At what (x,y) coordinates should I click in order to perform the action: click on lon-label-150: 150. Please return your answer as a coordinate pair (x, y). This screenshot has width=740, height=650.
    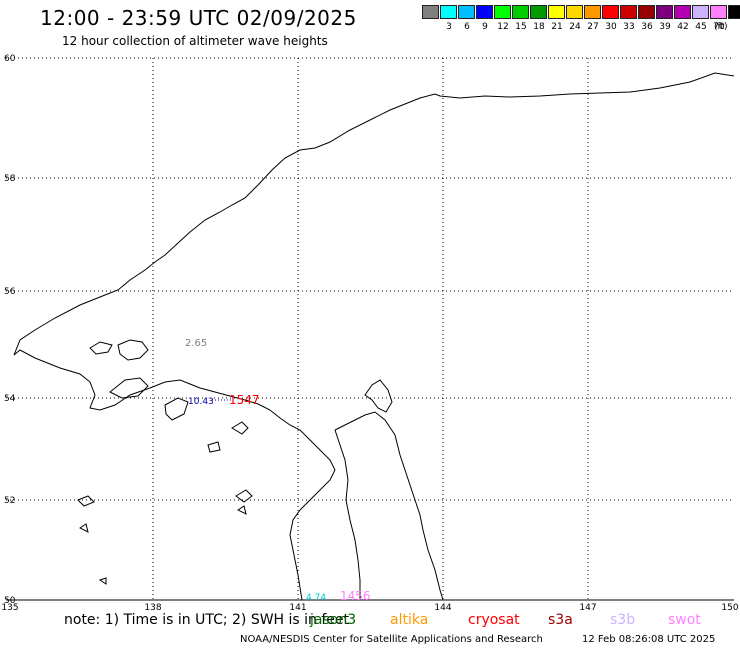
    Looking at the image, I should click on (729, 608).